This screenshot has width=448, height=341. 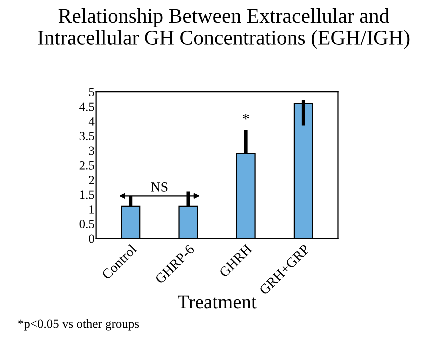 I want to click on x-axis-title: Treatment, so click(x=217, y=302).